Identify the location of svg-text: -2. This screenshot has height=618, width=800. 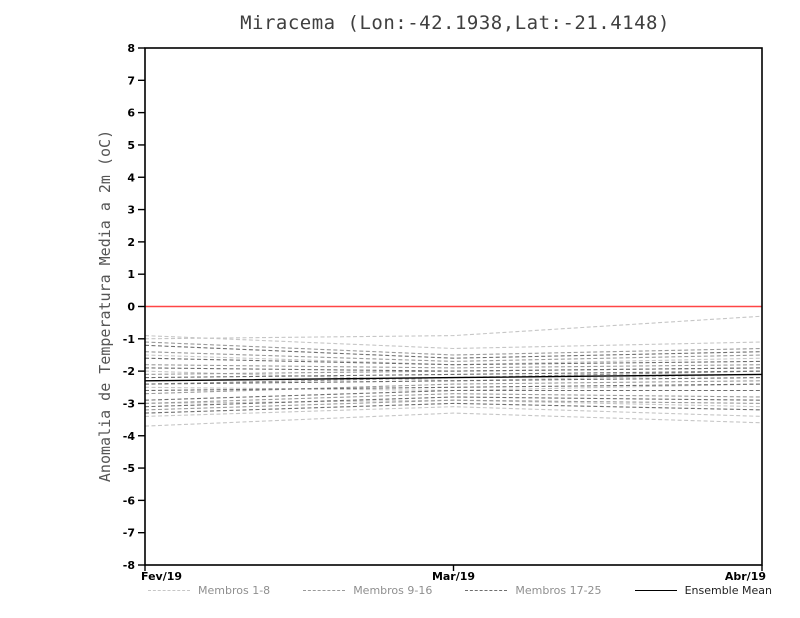
(129, 371).